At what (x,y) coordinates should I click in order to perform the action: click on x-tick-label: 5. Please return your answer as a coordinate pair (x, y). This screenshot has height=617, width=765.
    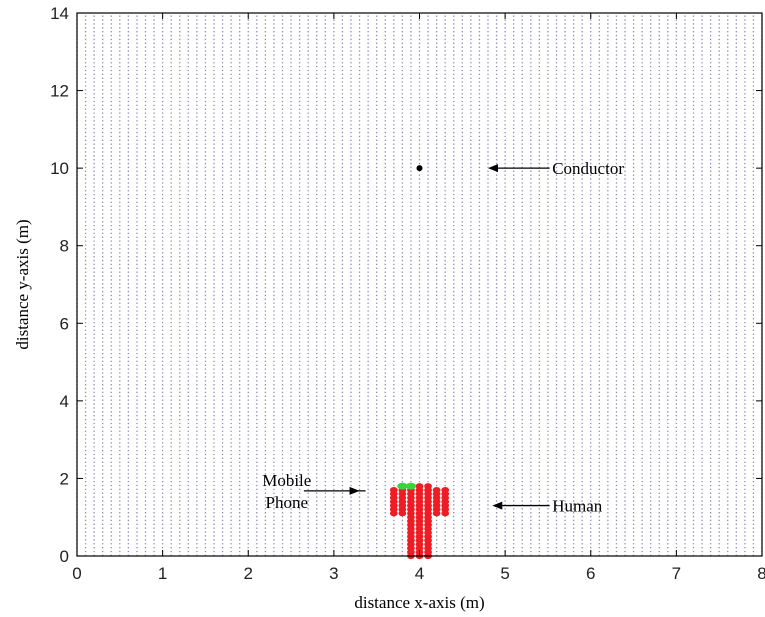
    Looking at the image, I should click on (504, 573).